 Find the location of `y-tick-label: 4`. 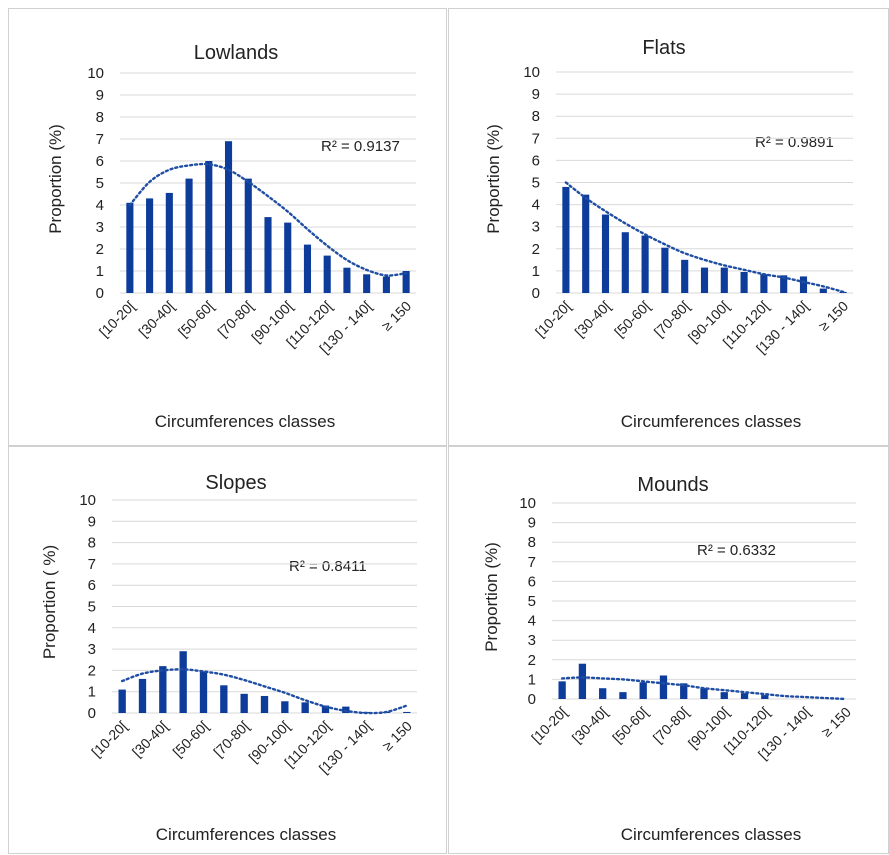

y-tick-label: 4 is located at coordinates (536, 205).